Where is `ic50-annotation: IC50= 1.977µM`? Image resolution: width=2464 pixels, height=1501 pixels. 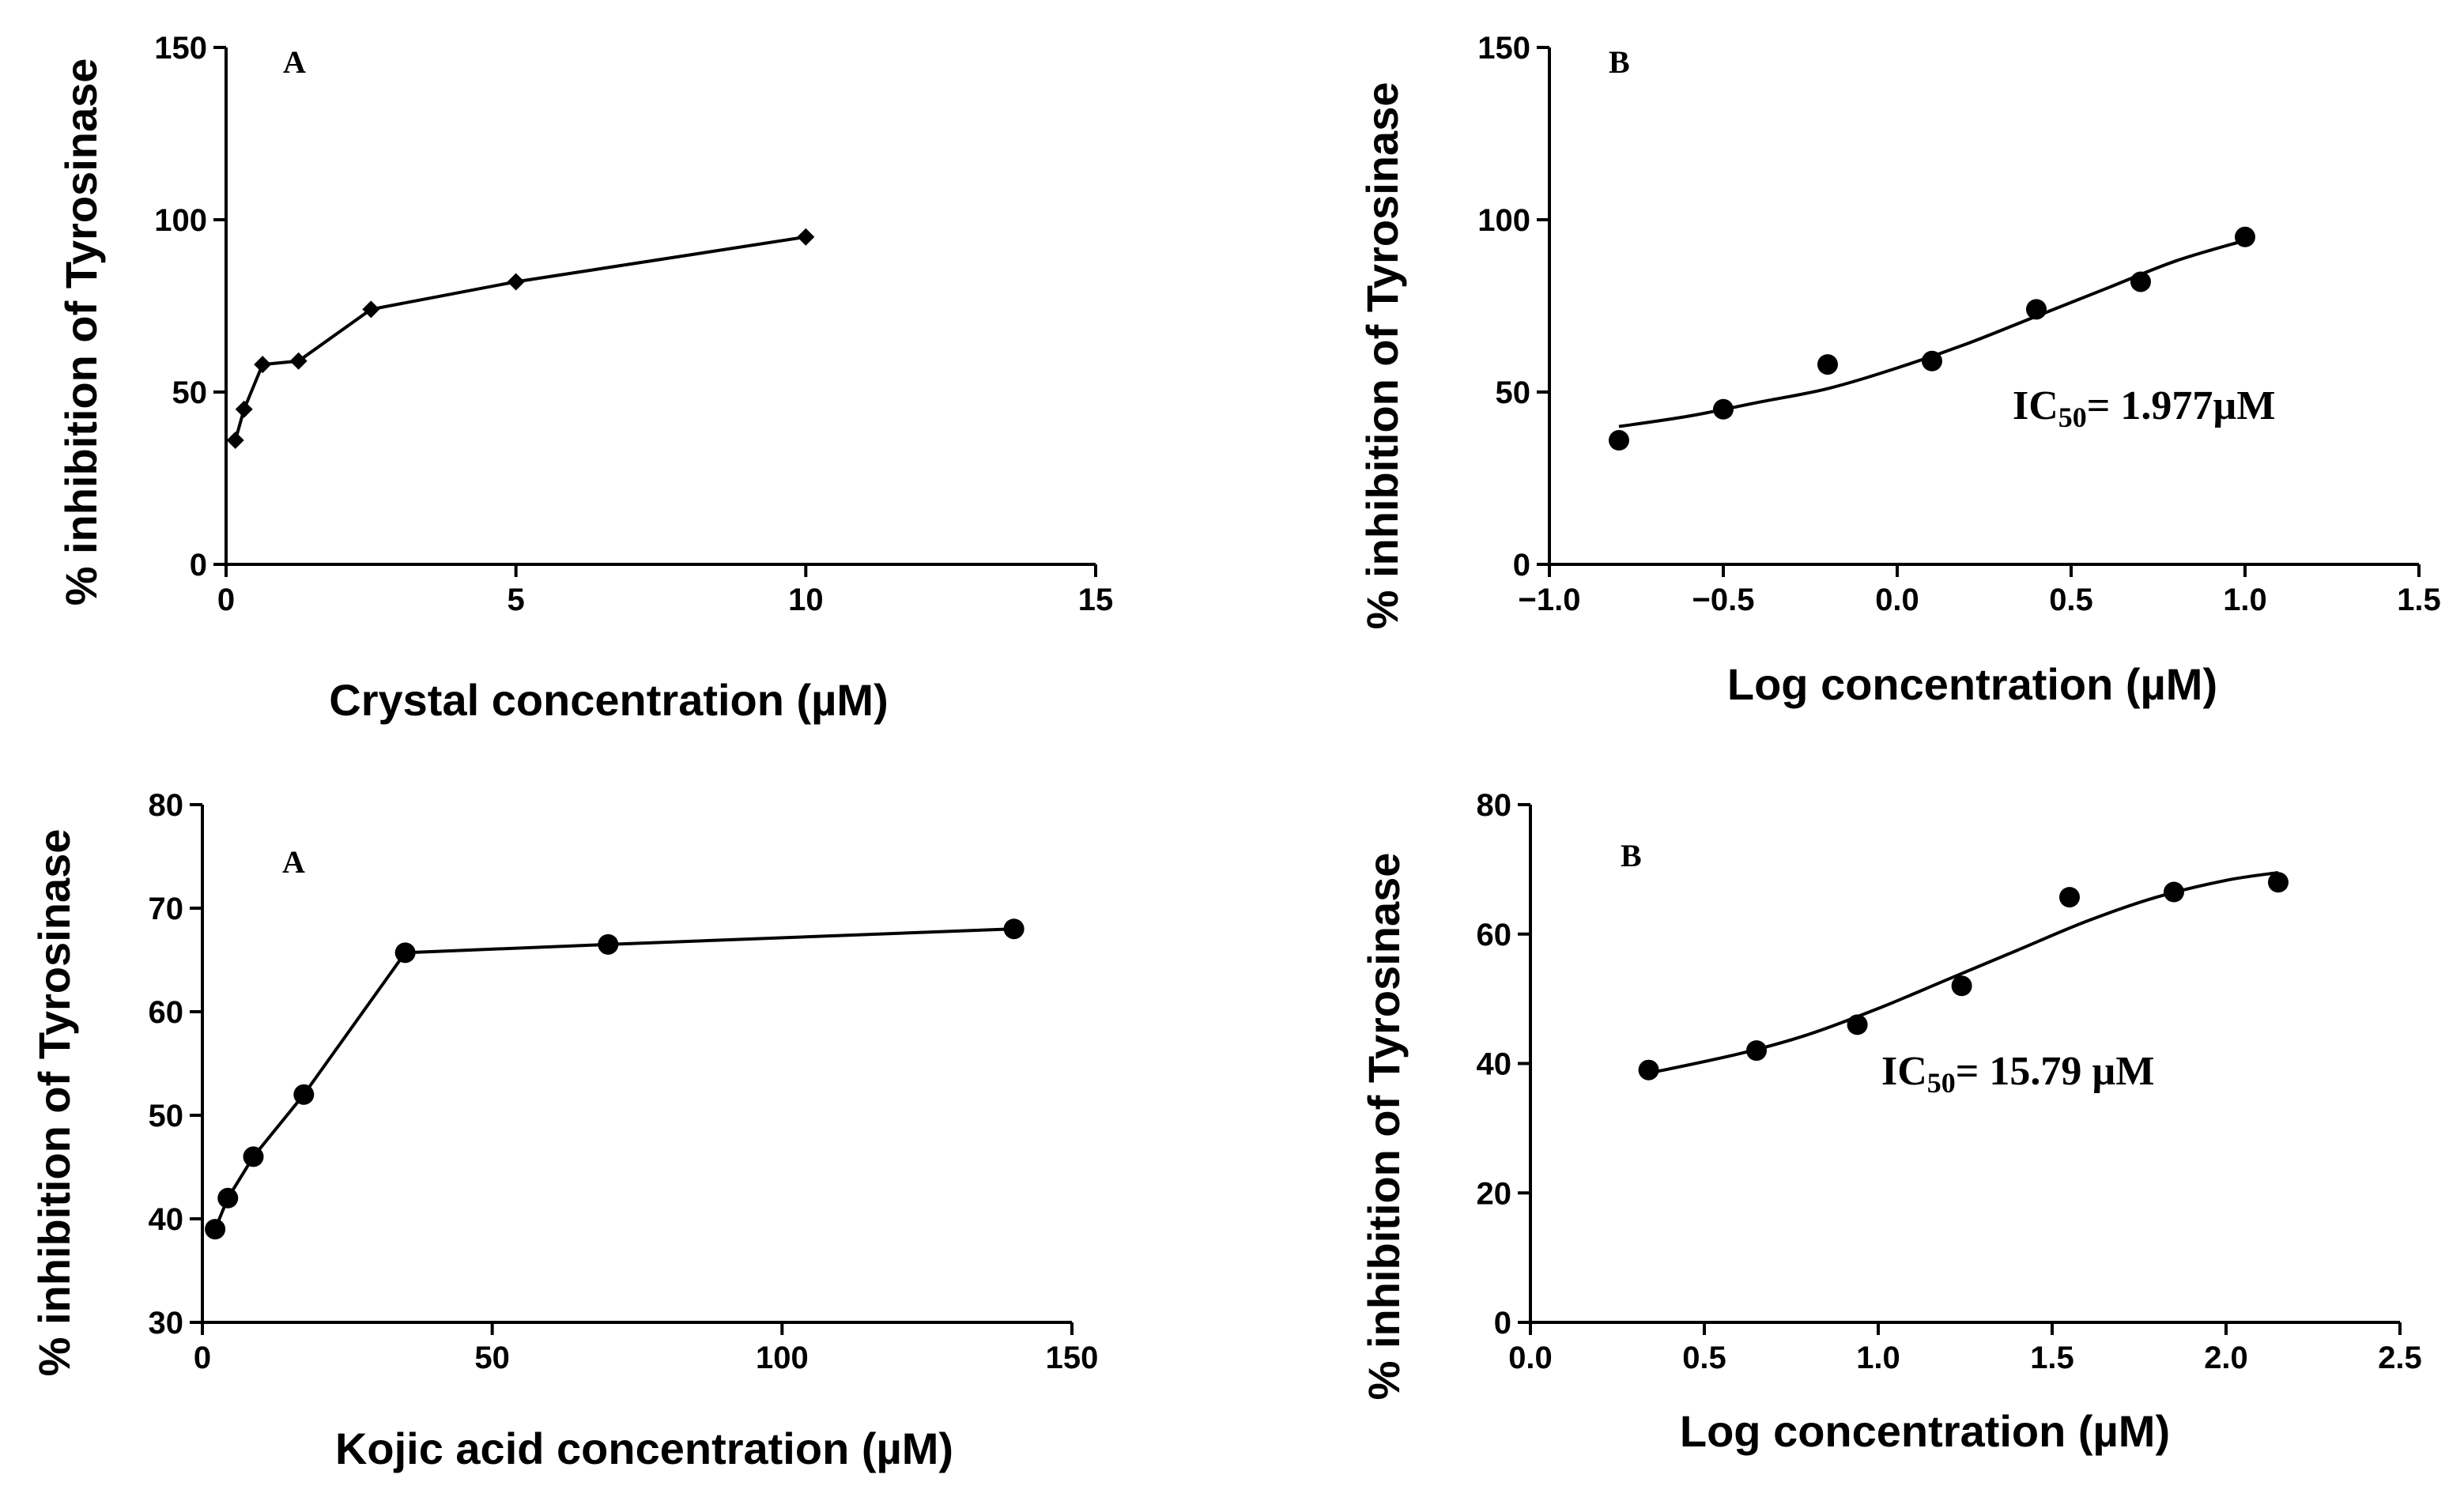 ic50-annotation: IC50= 1.977µM is located at coordinates (2144, 408).